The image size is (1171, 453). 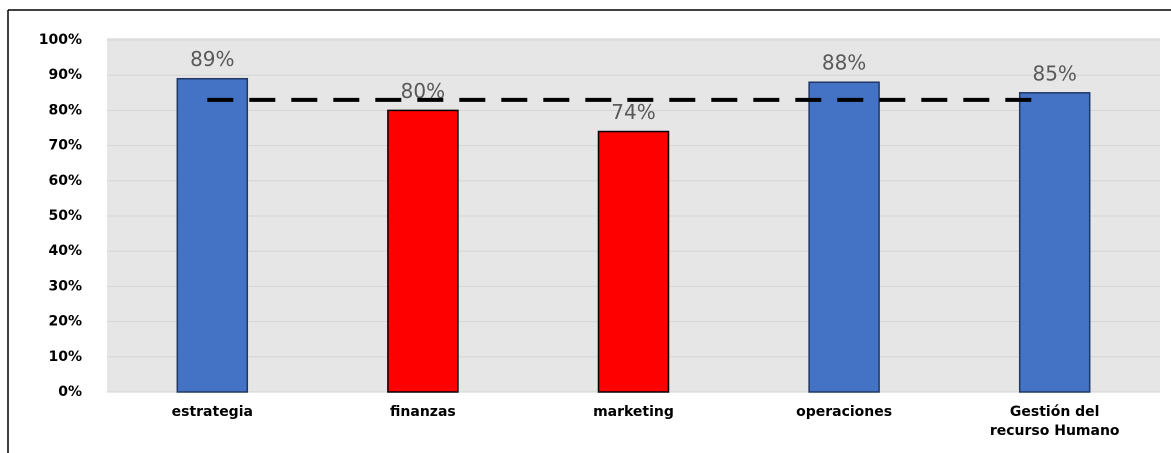 What do you see at coordinates (212, 412) in the screenshot?
I see `x-tick-label: estrategia` at bounding box center [212, 412].